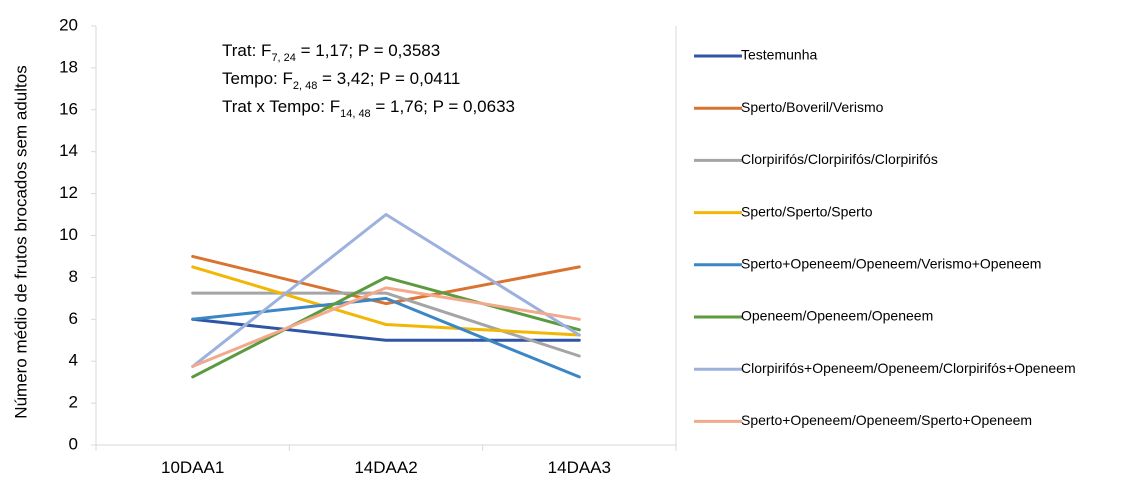 The height and width of the screenshot is (481, 1137). What do you see at coordinates (779, 55) in the screenshot?
I see `legend-label: Testemunha` at bounding box center [779, 55].